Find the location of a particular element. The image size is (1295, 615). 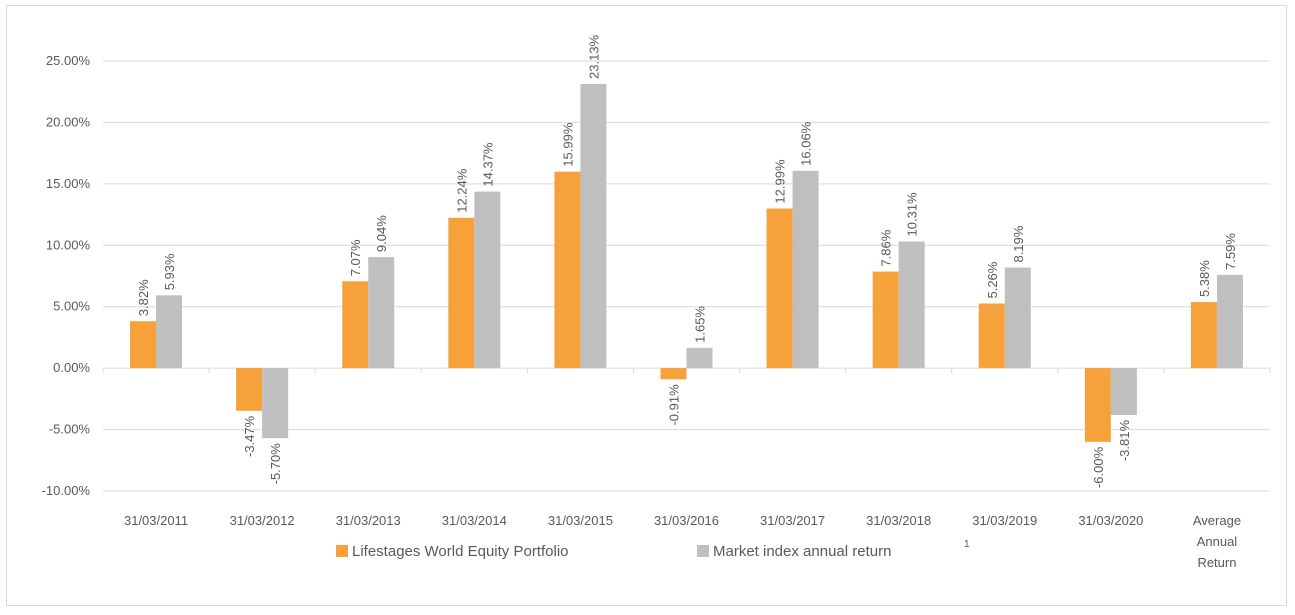

data-label: 12.24% is located at coordinates (461, 190).